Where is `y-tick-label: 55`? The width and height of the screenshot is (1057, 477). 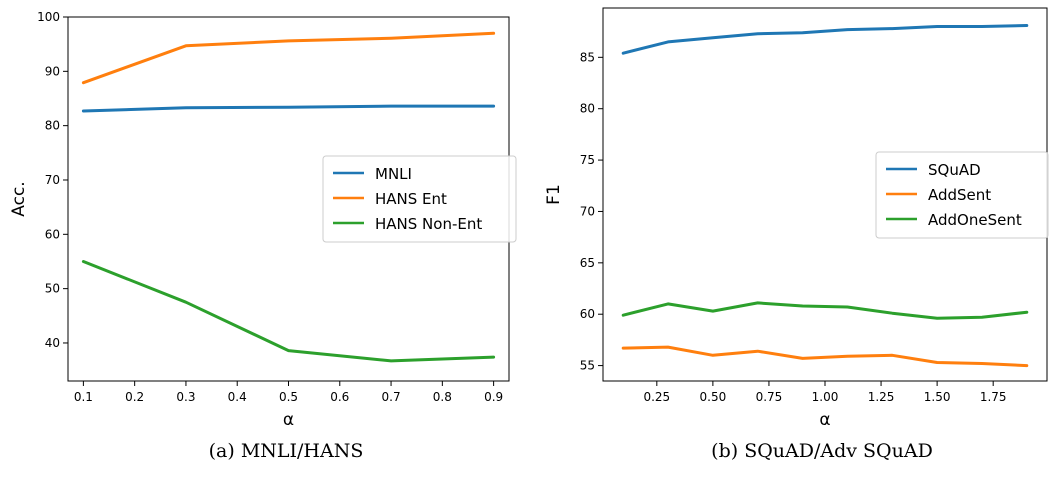 y-tick-label: 55 is located at coordinates (587, 366).